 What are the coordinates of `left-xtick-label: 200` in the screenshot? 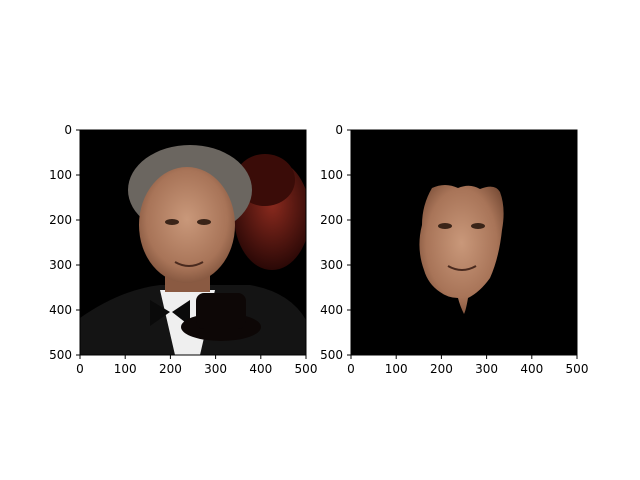 It's located at (170, 369).